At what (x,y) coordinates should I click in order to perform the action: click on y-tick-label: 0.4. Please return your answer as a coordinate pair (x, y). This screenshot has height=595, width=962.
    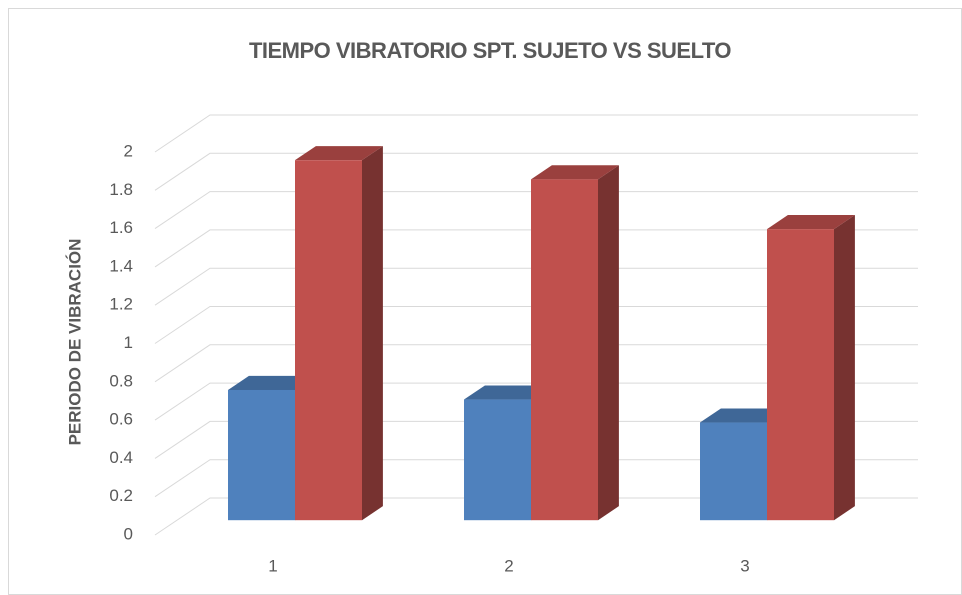
    Looking at the image, I should click on (121, 457).